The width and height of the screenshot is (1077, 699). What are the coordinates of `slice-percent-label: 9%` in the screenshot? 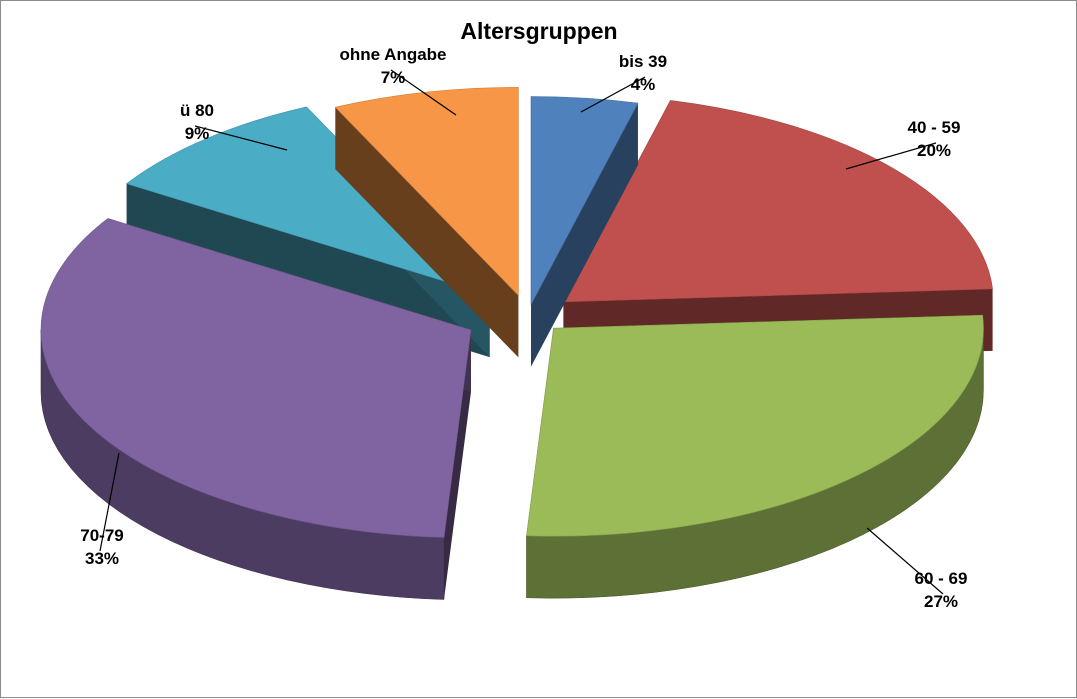 It's located at (197, 133).